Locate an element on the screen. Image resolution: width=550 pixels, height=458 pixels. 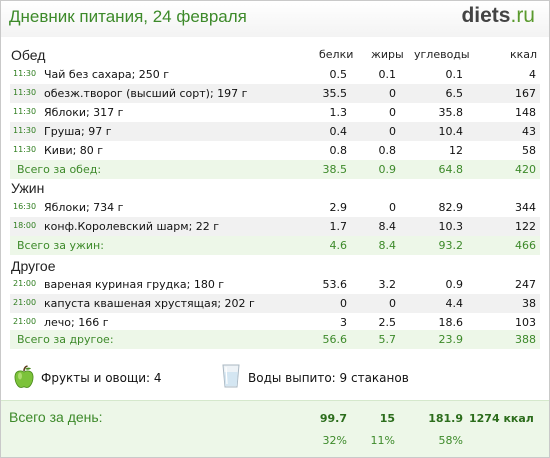
total-kcal: 388 is located at coordinates (525, 339).